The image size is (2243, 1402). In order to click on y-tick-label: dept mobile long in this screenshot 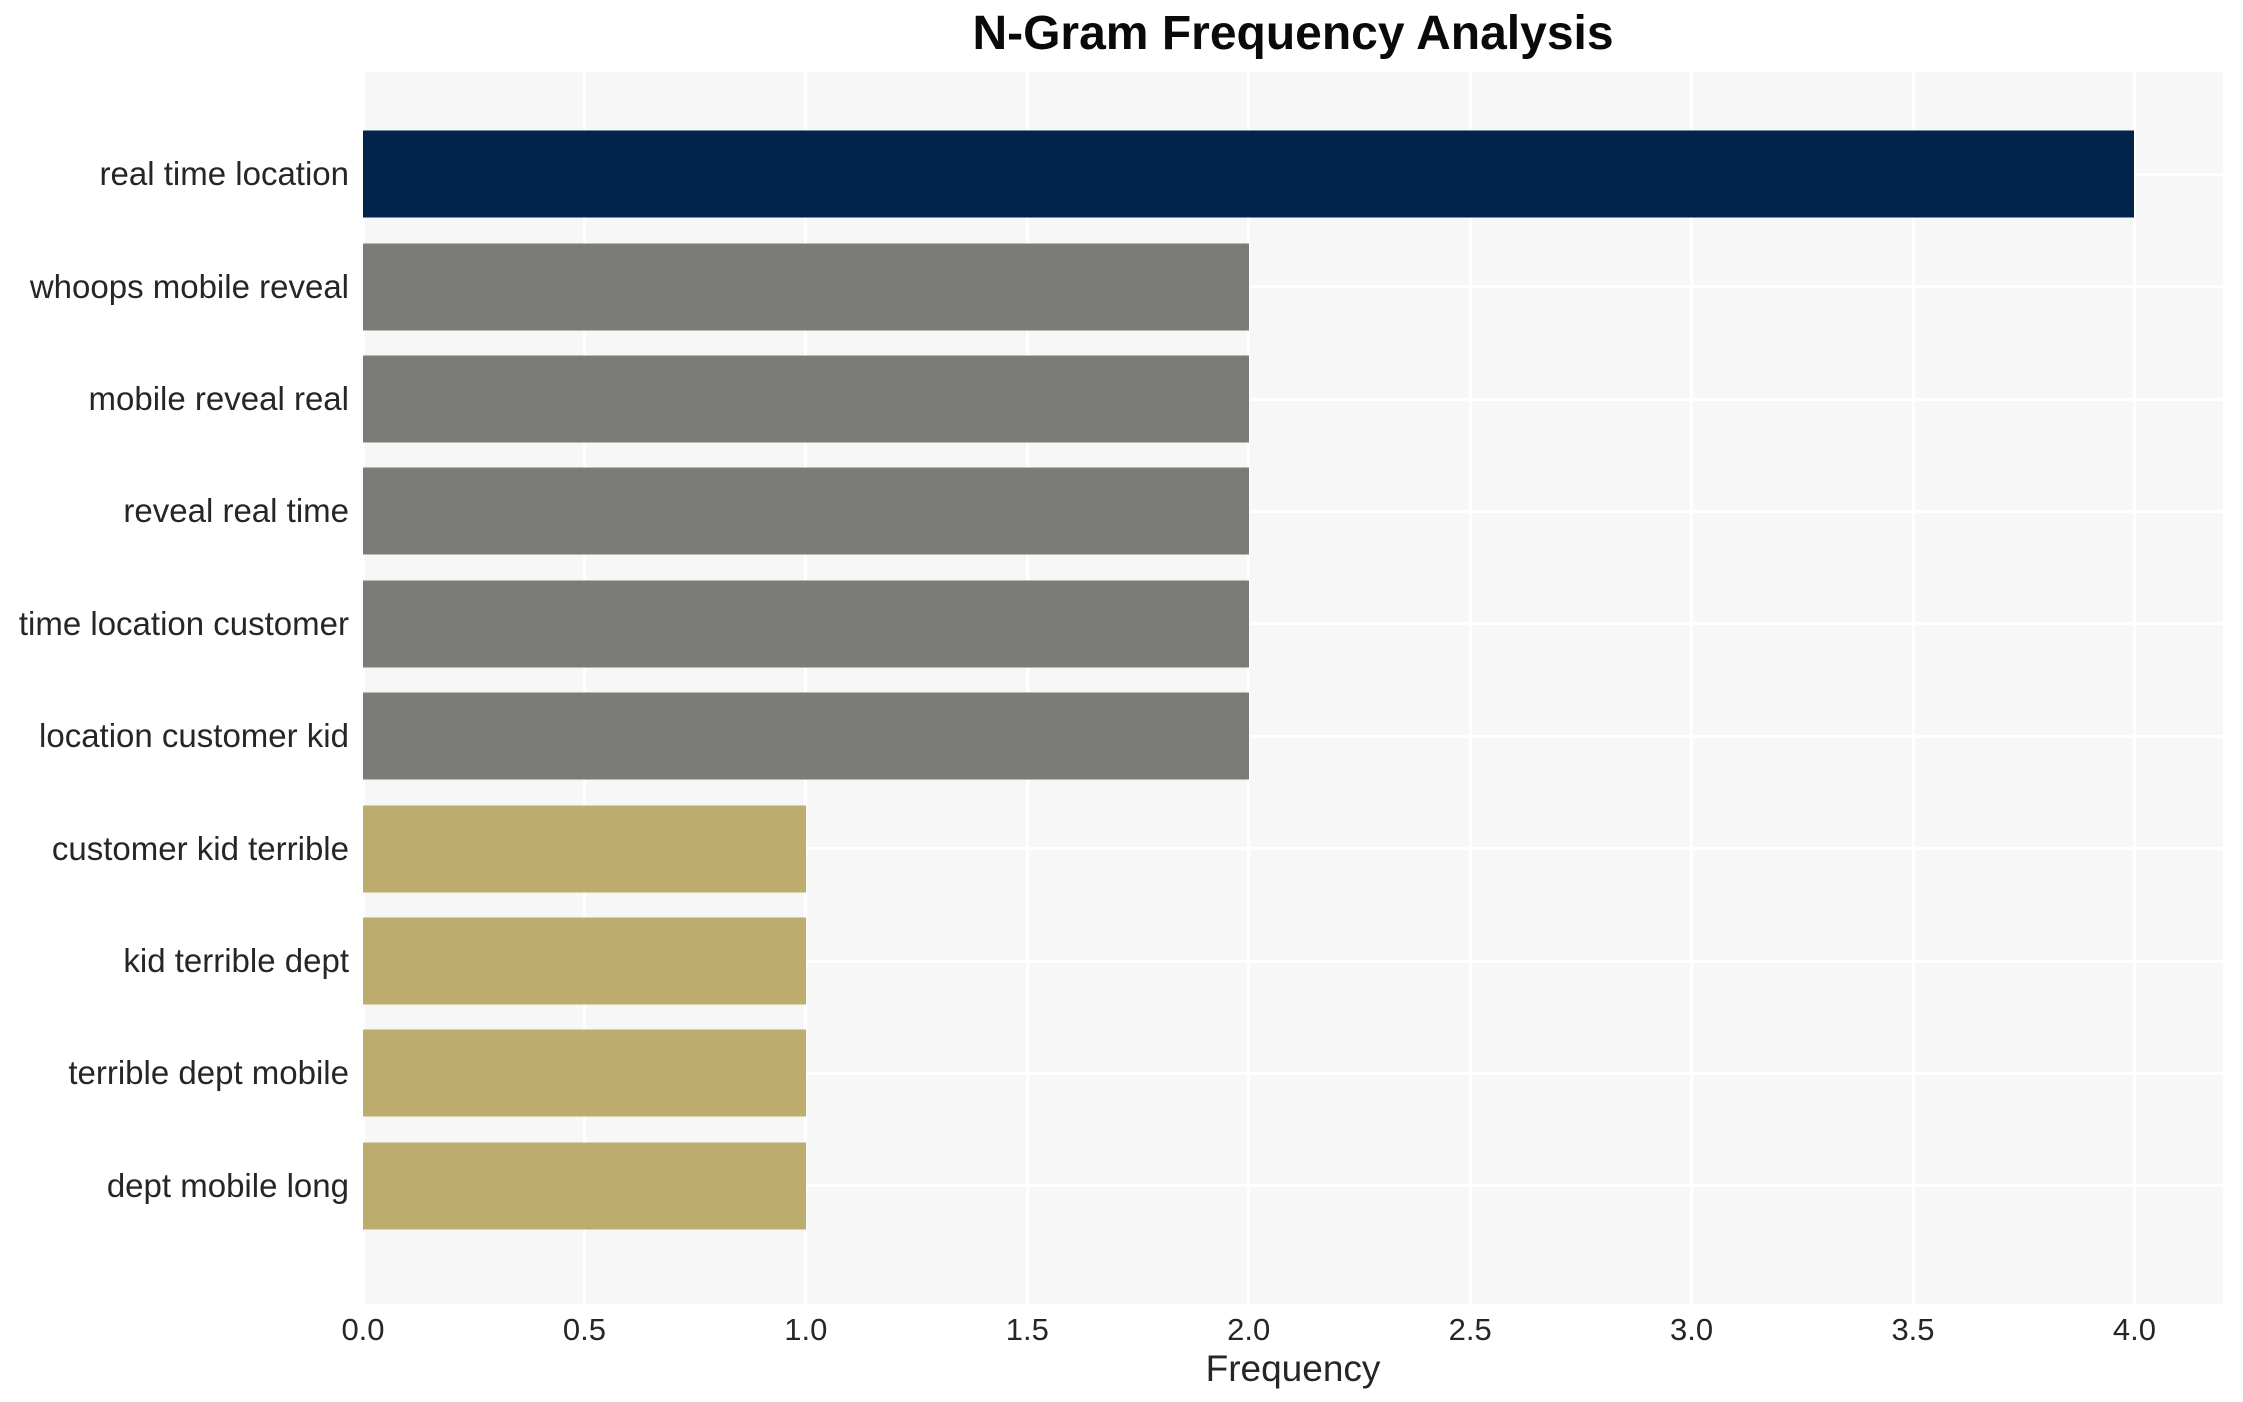, I will do `click(227, 1185)`.